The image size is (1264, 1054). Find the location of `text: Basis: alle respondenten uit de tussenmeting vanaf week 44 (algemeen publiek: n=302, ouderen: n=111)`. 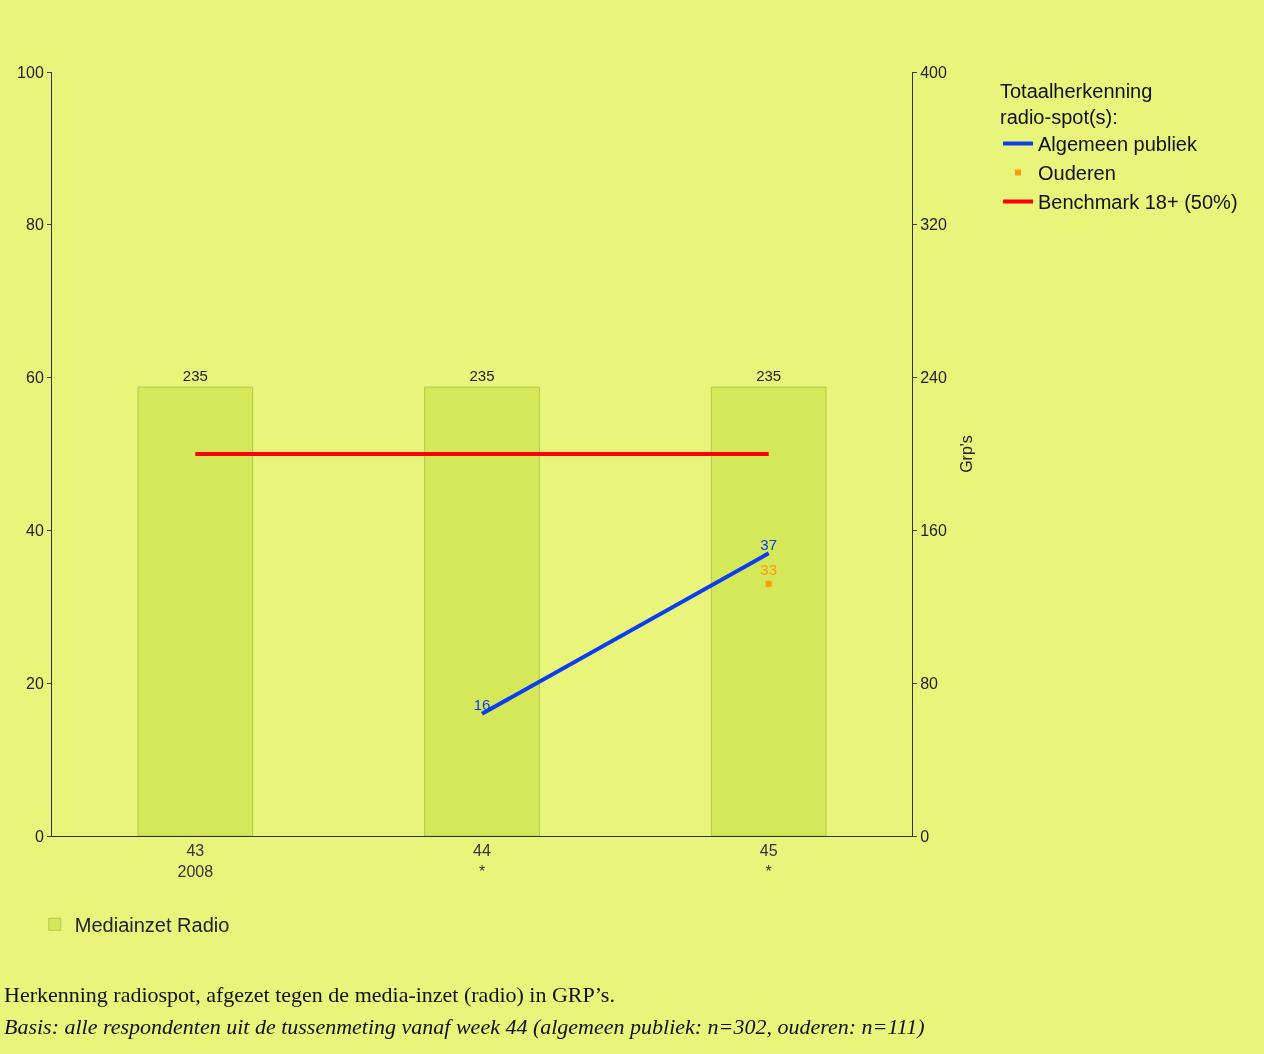

text: Basis: alle respondenten uit de tussenmeting vanaf week 44 (algemeen publiek: n=302, ouderen: n=111) is located at coordinates (464, 1027).